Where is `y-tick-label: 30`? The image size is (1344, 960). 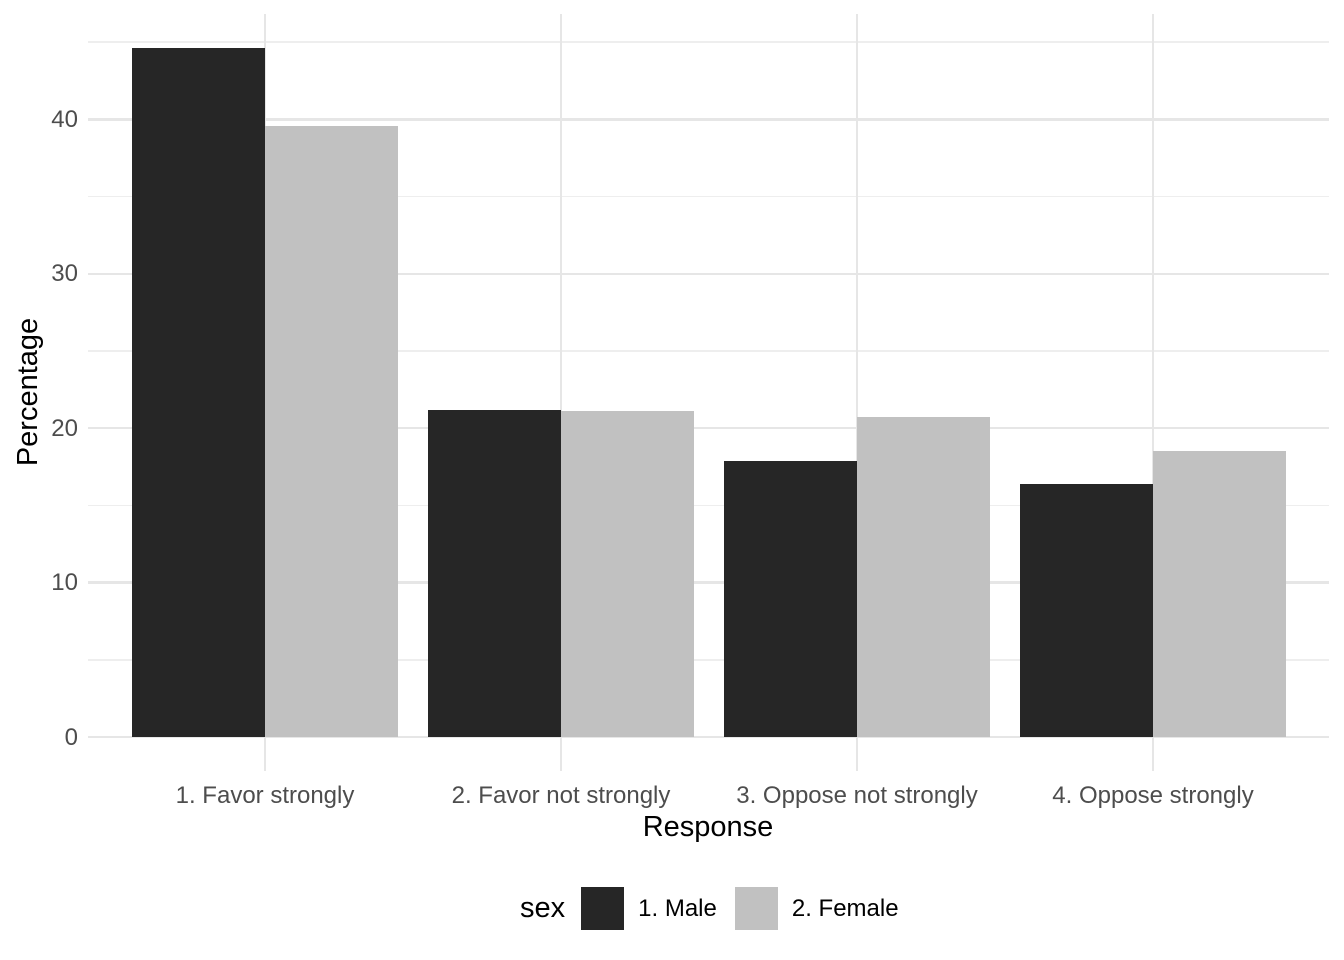 y-tick-label: 30 is located at coordinates (64, 274).